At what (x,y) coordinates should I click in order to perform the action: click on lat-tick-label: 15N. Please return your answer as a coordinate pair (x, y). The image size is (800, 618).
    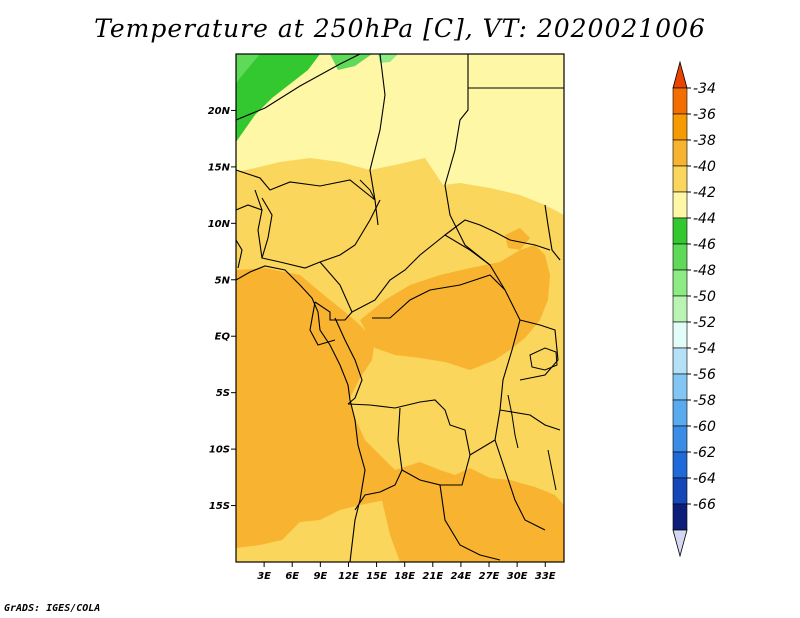
    Looking at the image, I should click on (219, 167).